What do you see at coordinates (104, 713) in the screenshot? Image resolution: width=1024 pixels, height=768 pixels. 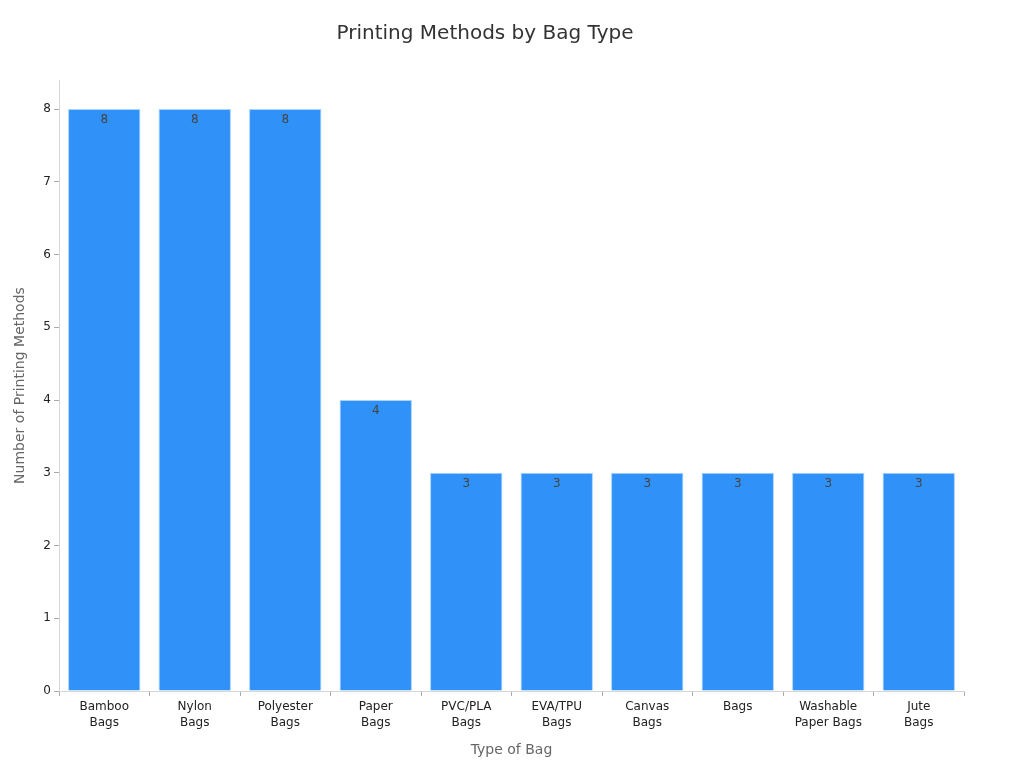 I see `x-tick-label: Bamboo Bags` at bounding box center [104, 713].